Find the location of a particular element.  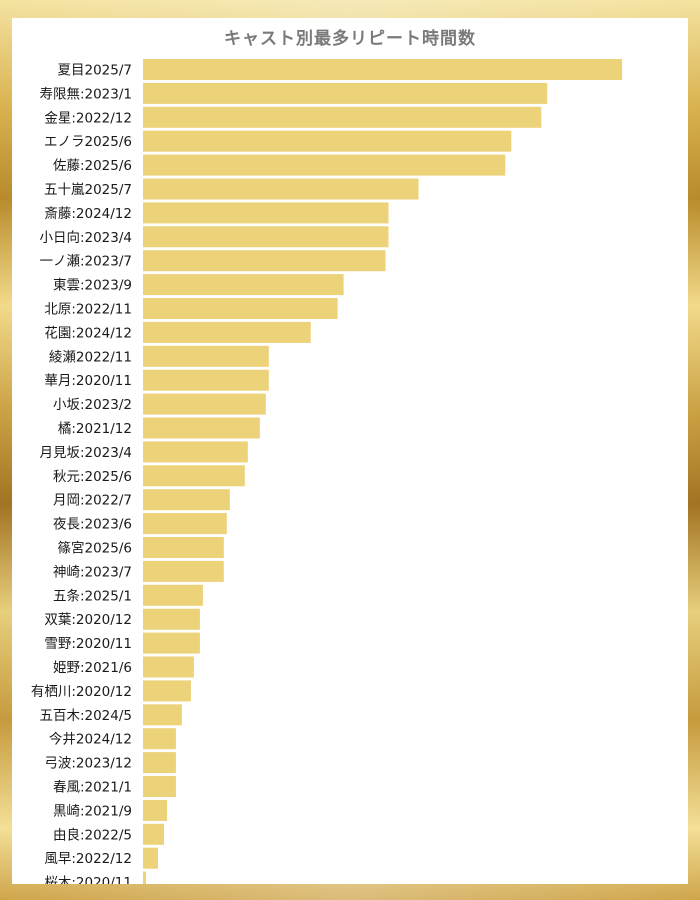

category-label: 北原:2022/11 is located at coordinates (88, 310).